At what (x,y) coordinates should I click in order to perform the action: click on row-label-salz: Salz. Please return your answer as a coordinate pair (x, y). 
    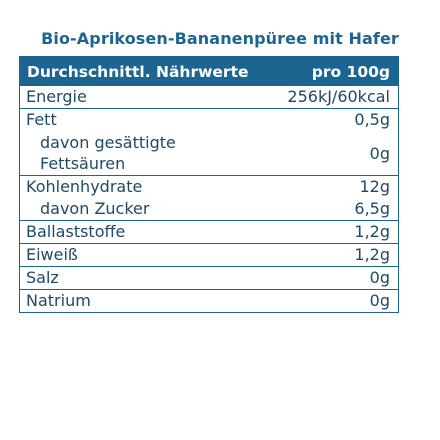
    Looking at the image, I should click on (42, 277).